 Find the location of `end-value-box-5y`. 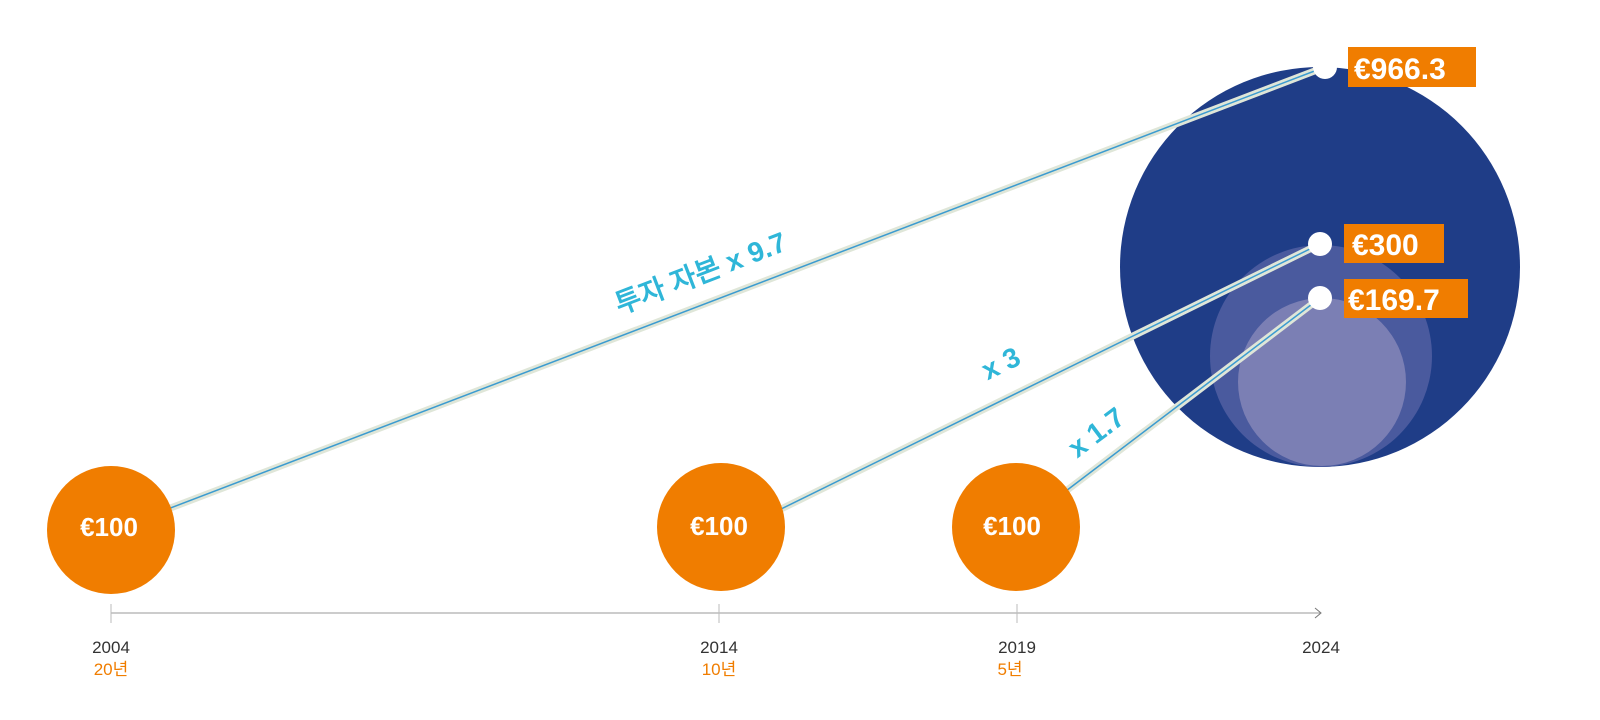

end-value-box-5y is located at coordinates (1406, 298).